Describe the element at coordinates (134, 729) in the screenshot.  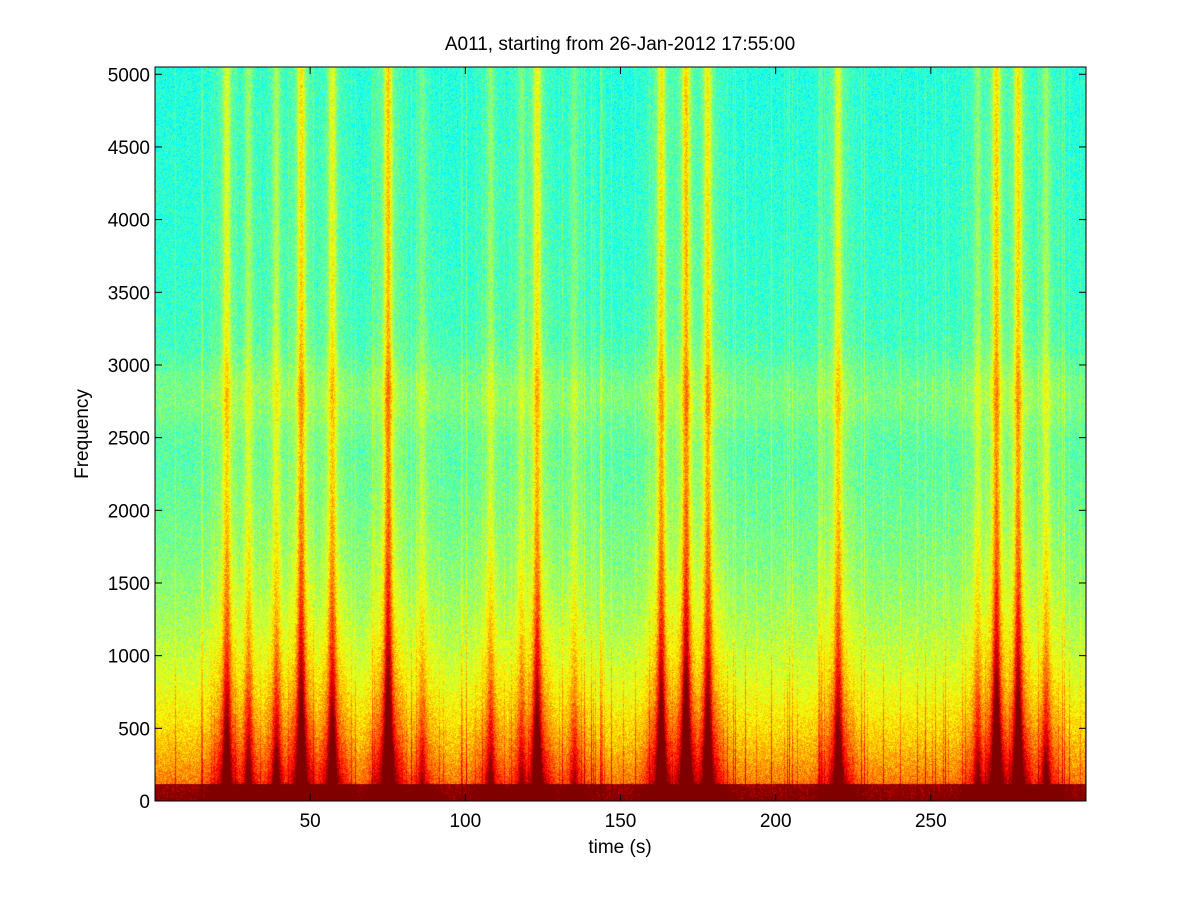
I see `y-tick-label: 500` at that location.